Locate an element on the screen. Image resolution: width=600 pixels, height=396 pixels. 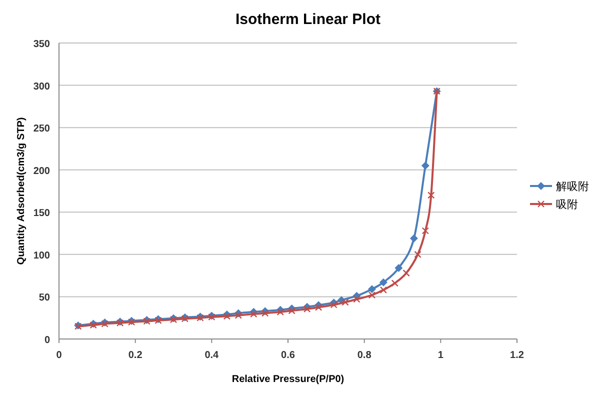
x-tick-label: 1 is located at coordinates (441, 355).